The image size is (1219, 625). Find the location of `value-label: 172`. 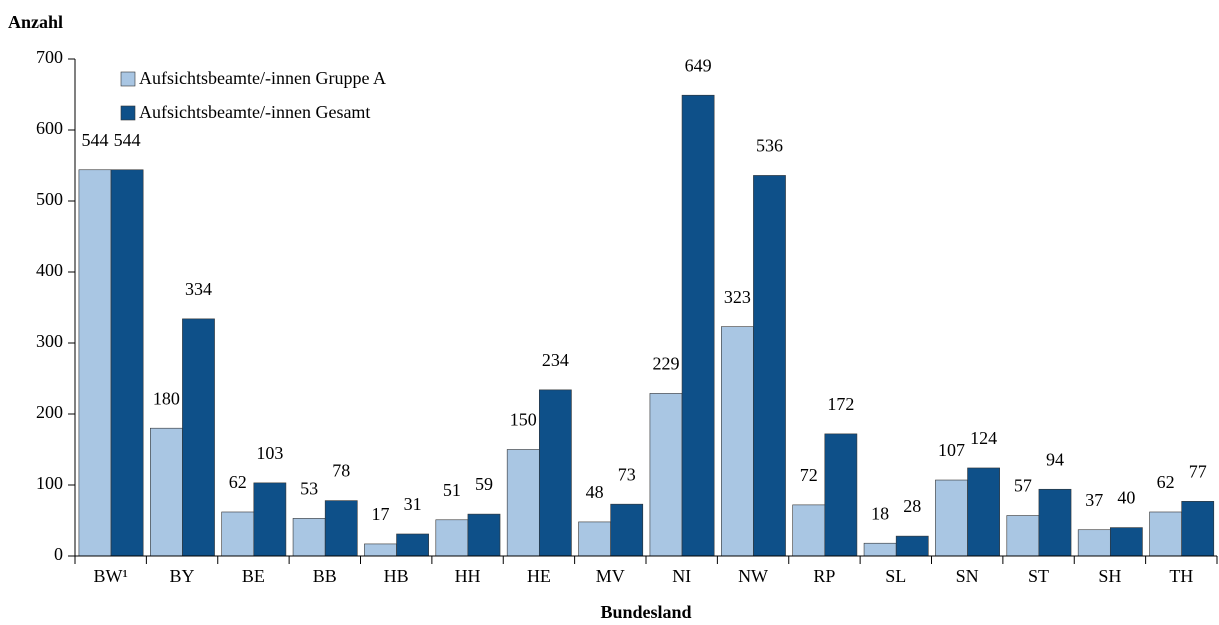

value-label: 172 is located at coordinates (840, 404).